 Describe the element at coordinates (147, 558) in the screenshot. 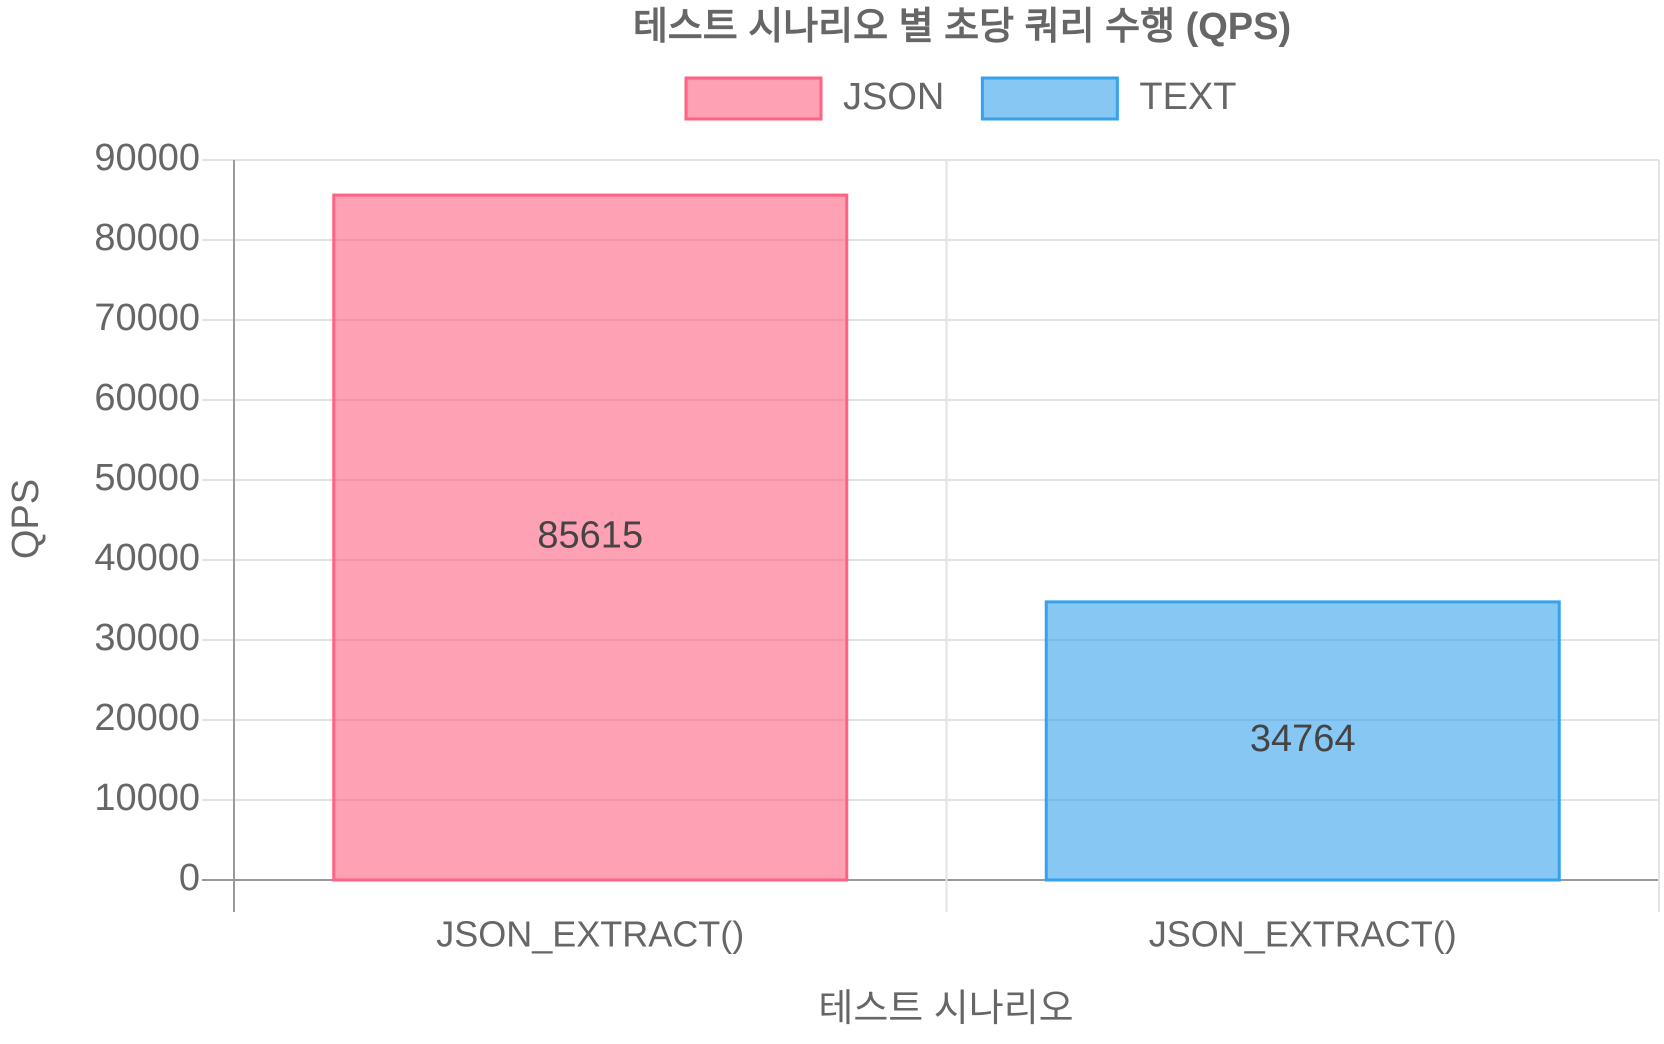

I see `y-tick-label: 40000` at that location.